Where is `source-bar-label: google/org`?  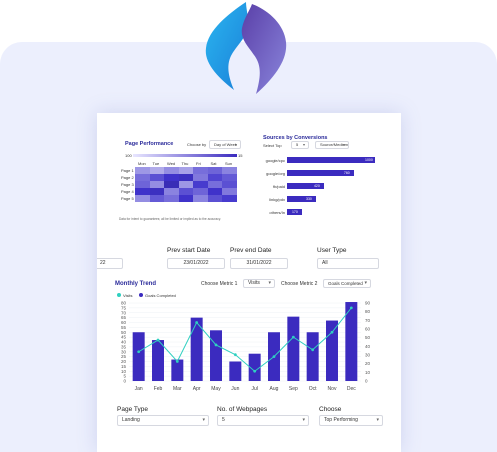
source-bar-label: google/org is located at coordinates (275, 173).